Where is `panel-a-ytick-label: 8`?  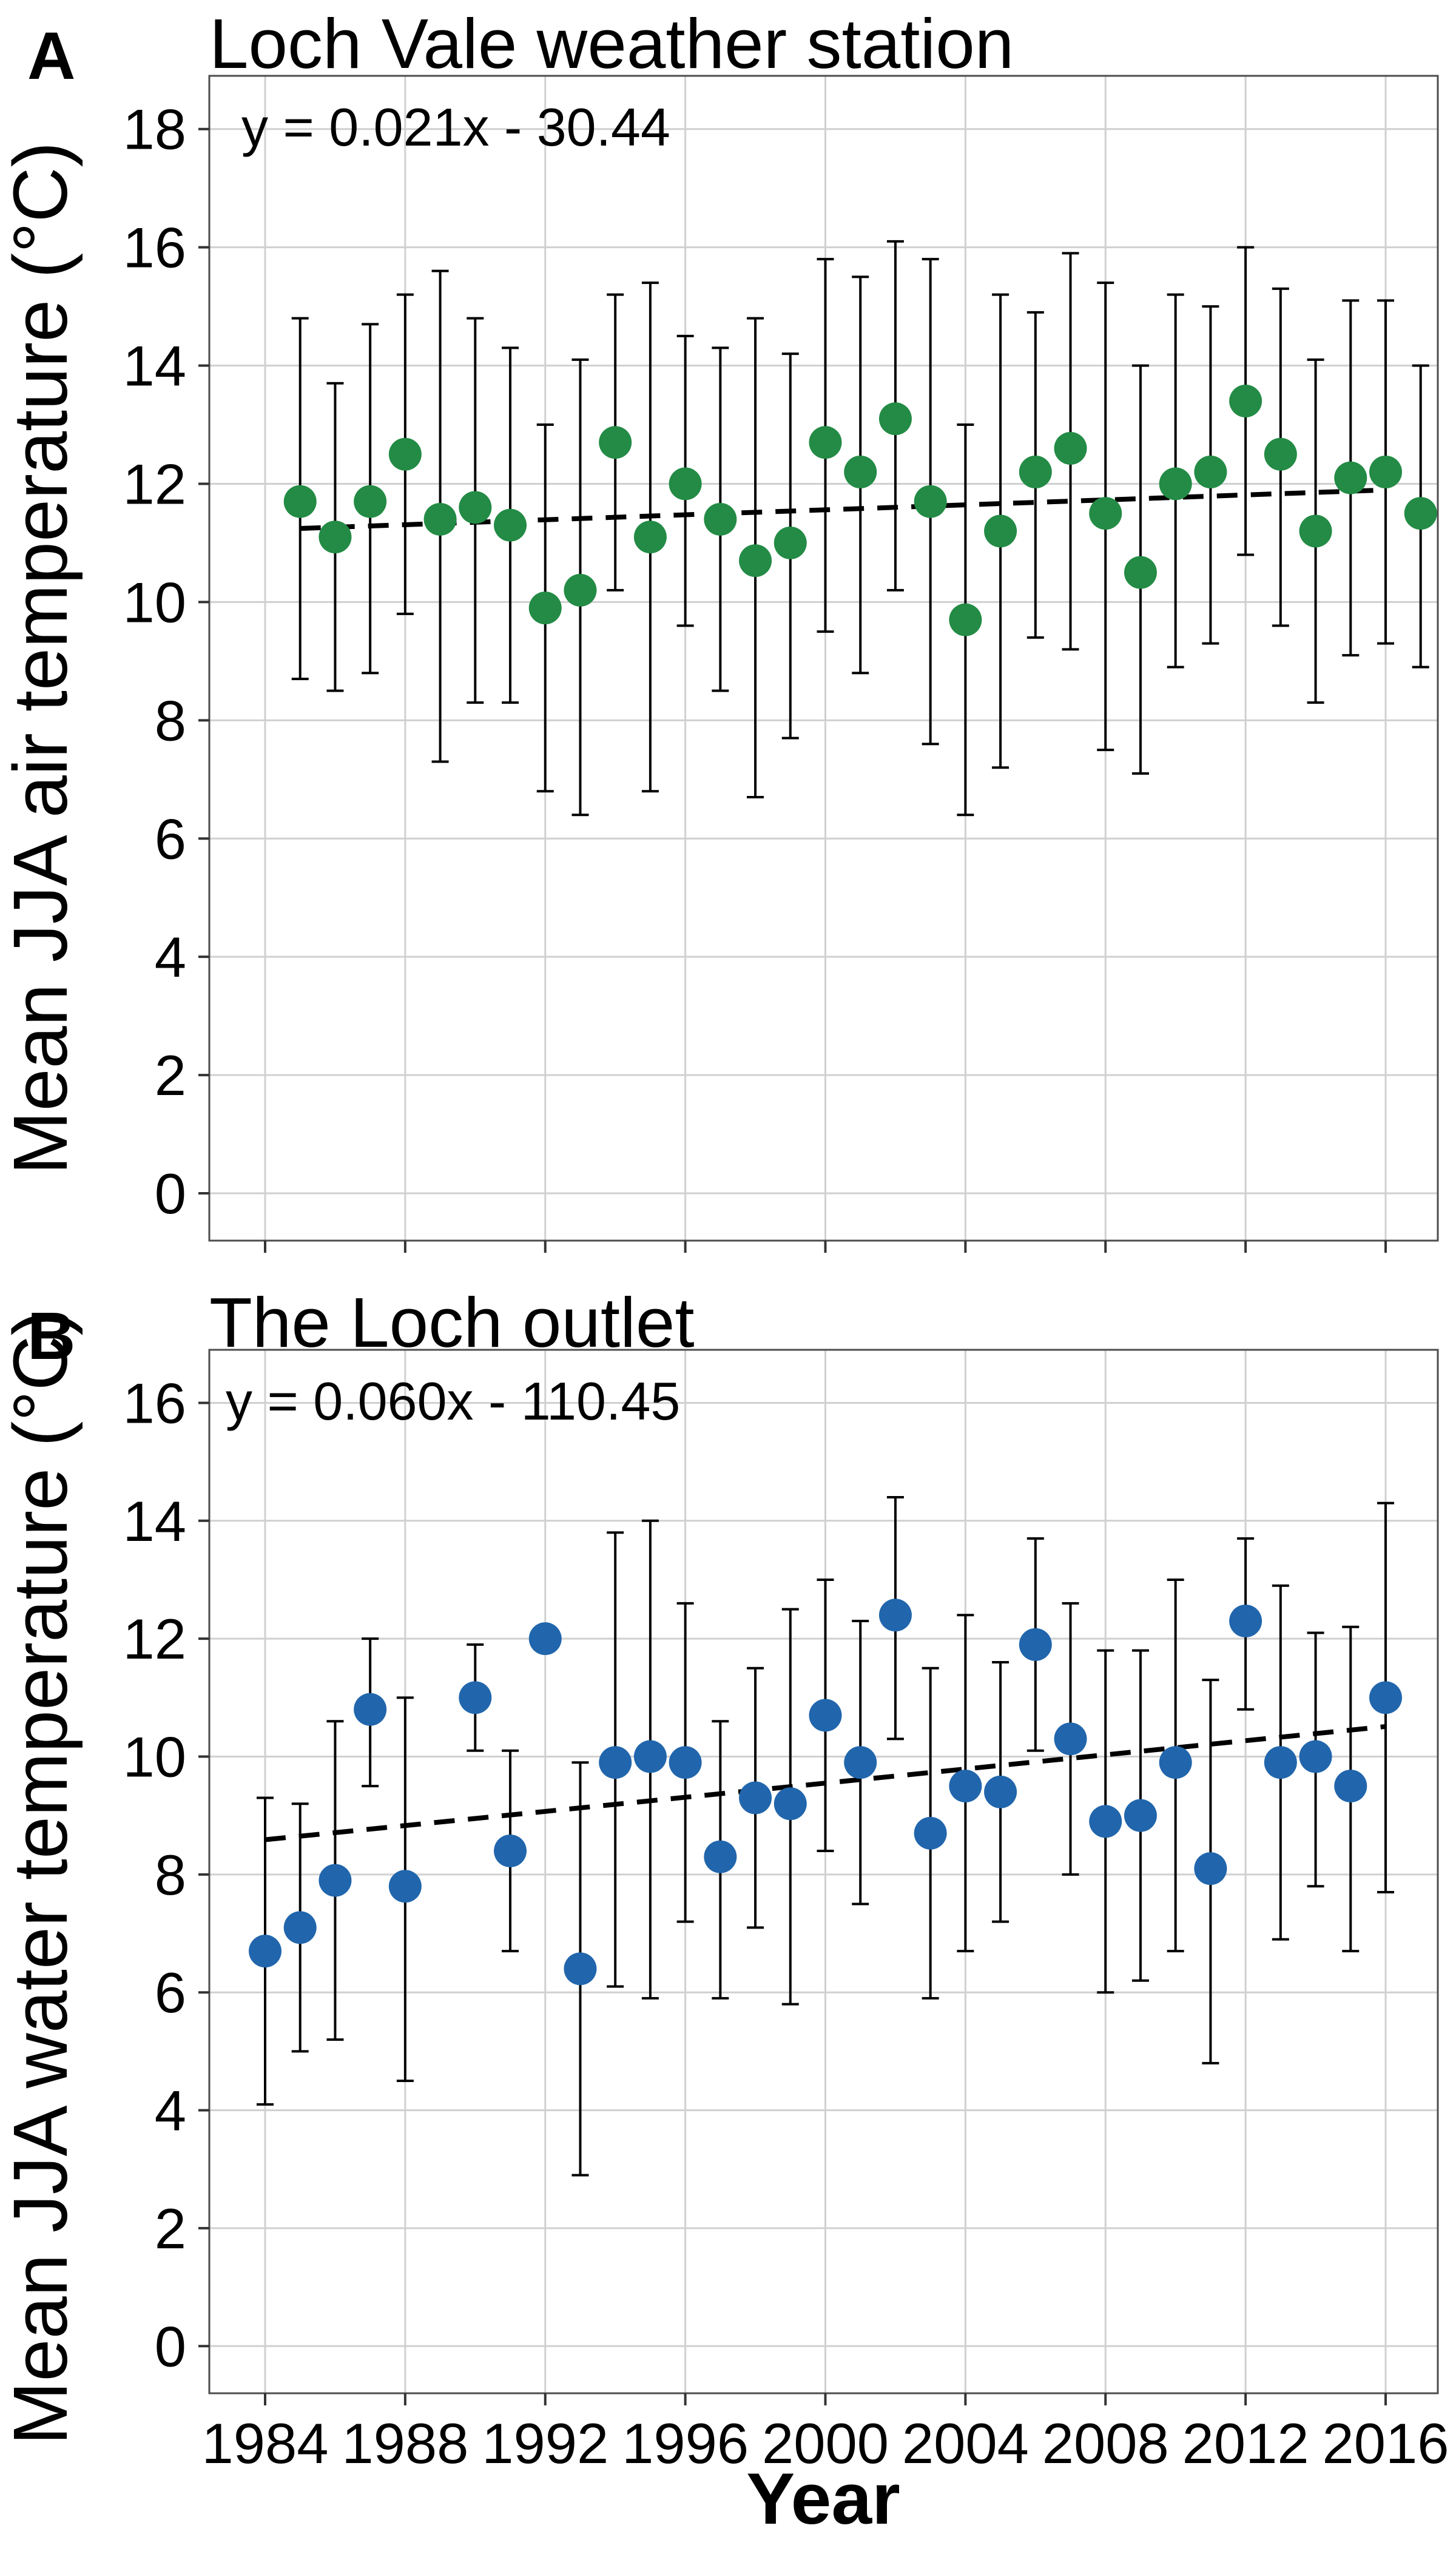
panel-a-ytick-label: 8 is located at coordinates (170, 720).